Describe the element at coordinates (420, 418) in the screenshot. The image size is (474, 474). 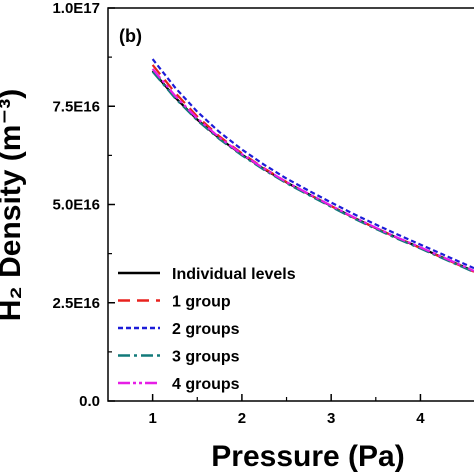
I see `x-tick-label: 4` at that location.